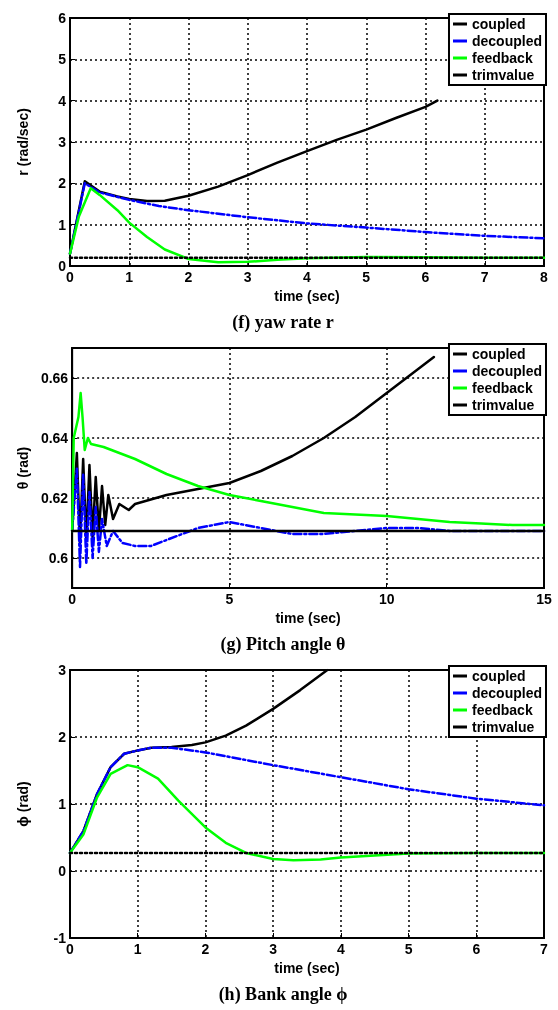 The width and height of the screenshot is (558, 1010). What do you see at coordinates (283, 322) in the screenshot?
I see `text: (f) yaw rate r` at bounding box center [283, 322].